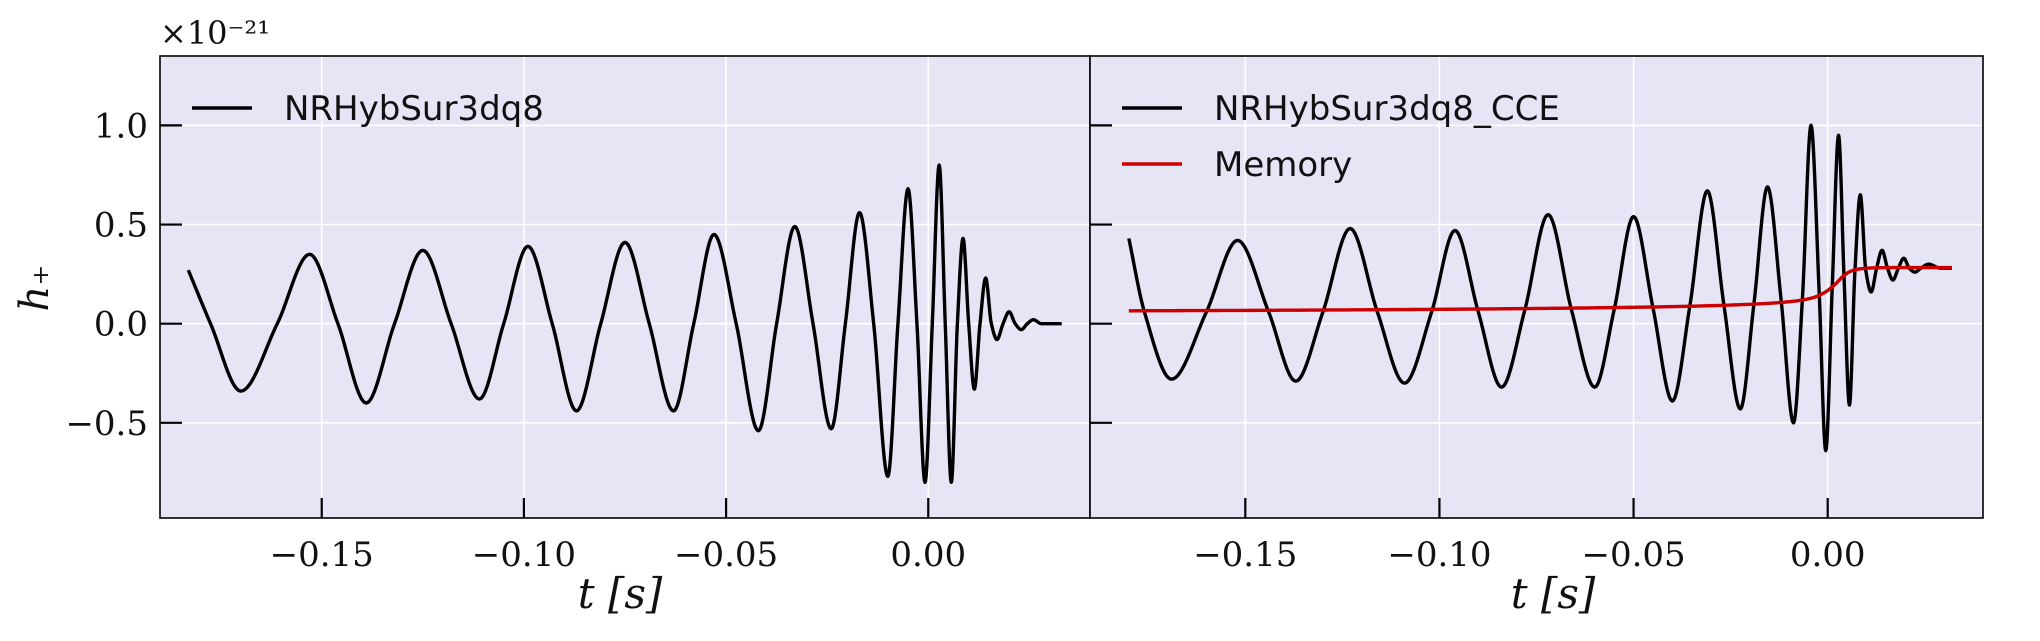 The width and height of the screenshot is (2040, 641). Describe the element at coordinates (121, 126) in the screenshot. I see `y-tick-label: 1.0` at that location.